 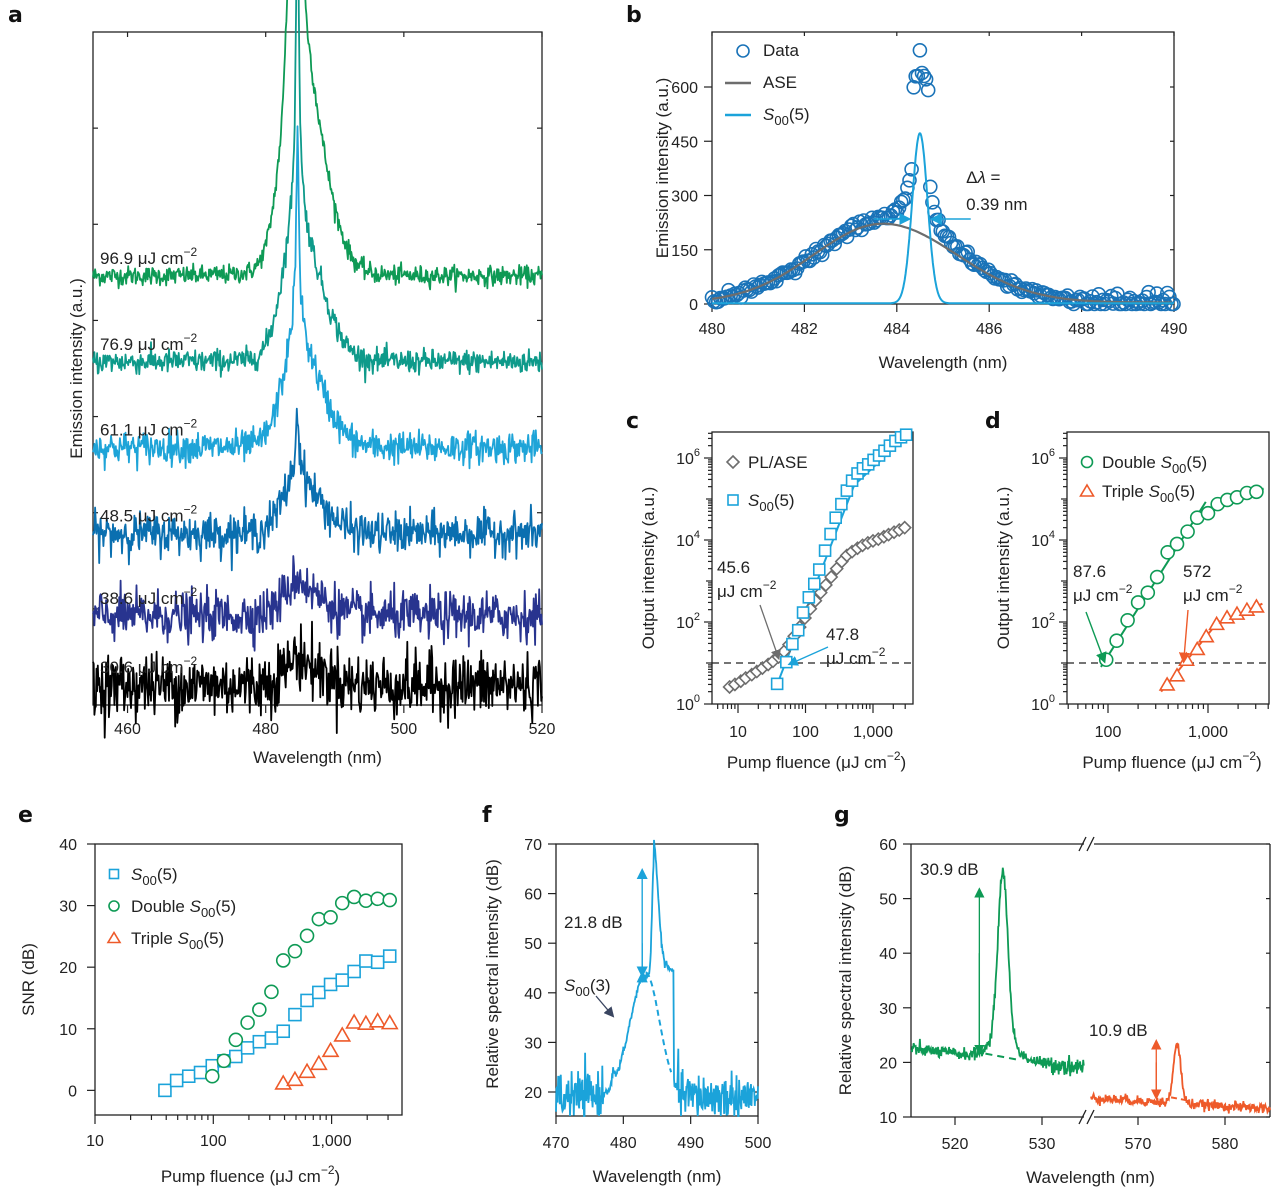 I want to click on x-tick-label: 484, so click(x=896, y=329).